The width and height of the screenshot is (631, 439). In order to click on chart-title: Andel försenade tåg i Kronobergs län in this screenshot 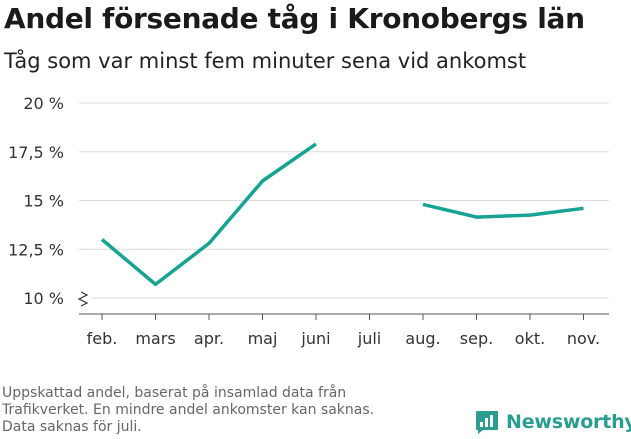, I will do `click(294, 18)`.